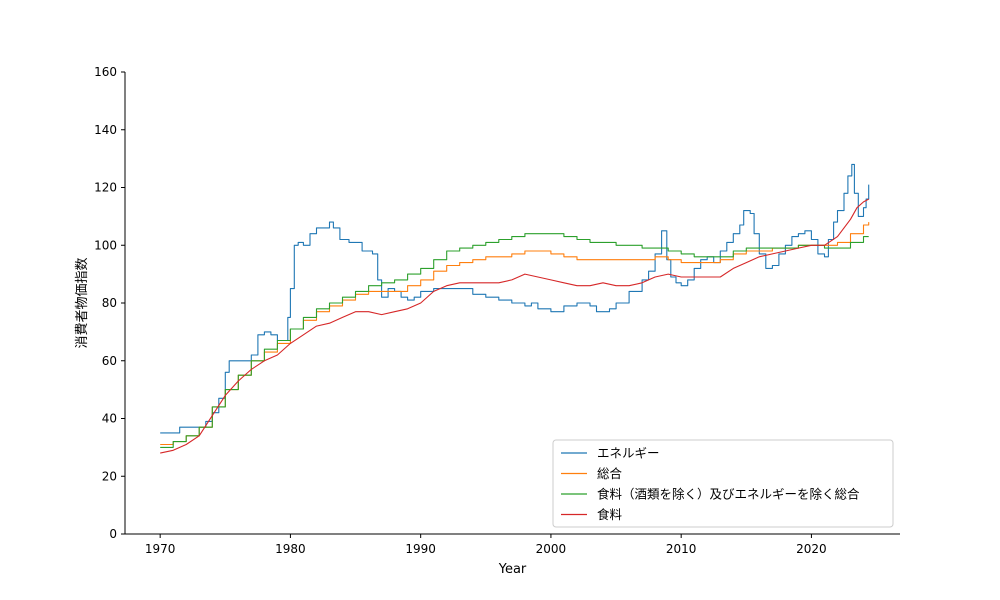 The height and width of the screenshot is (600, 1000). Describe the element at coordinates (681, 549) in the screenshot. I see `x-tick-label: 2010` at that location.